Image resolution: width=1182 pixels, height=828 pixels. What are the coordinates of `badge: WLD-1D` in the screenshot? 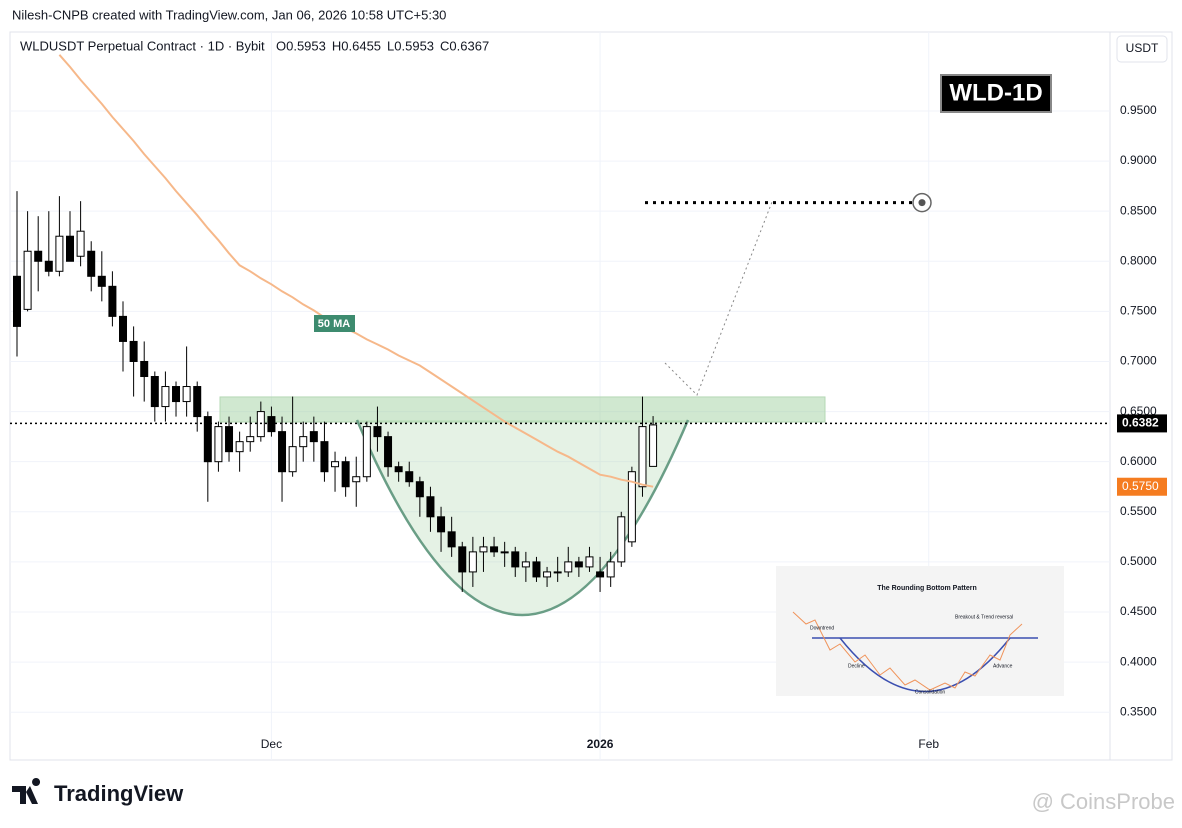 It's located at (995, 92).